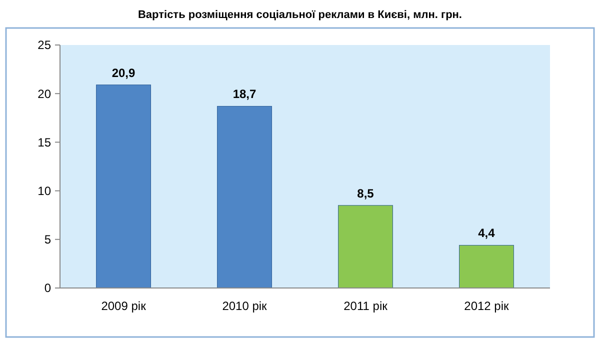 This screenshot has height=343, width=600. What do you see at coordinates (48, 288) in the screenshot?
I see `y-tick-label: 0` at bounding box center [48, 288].